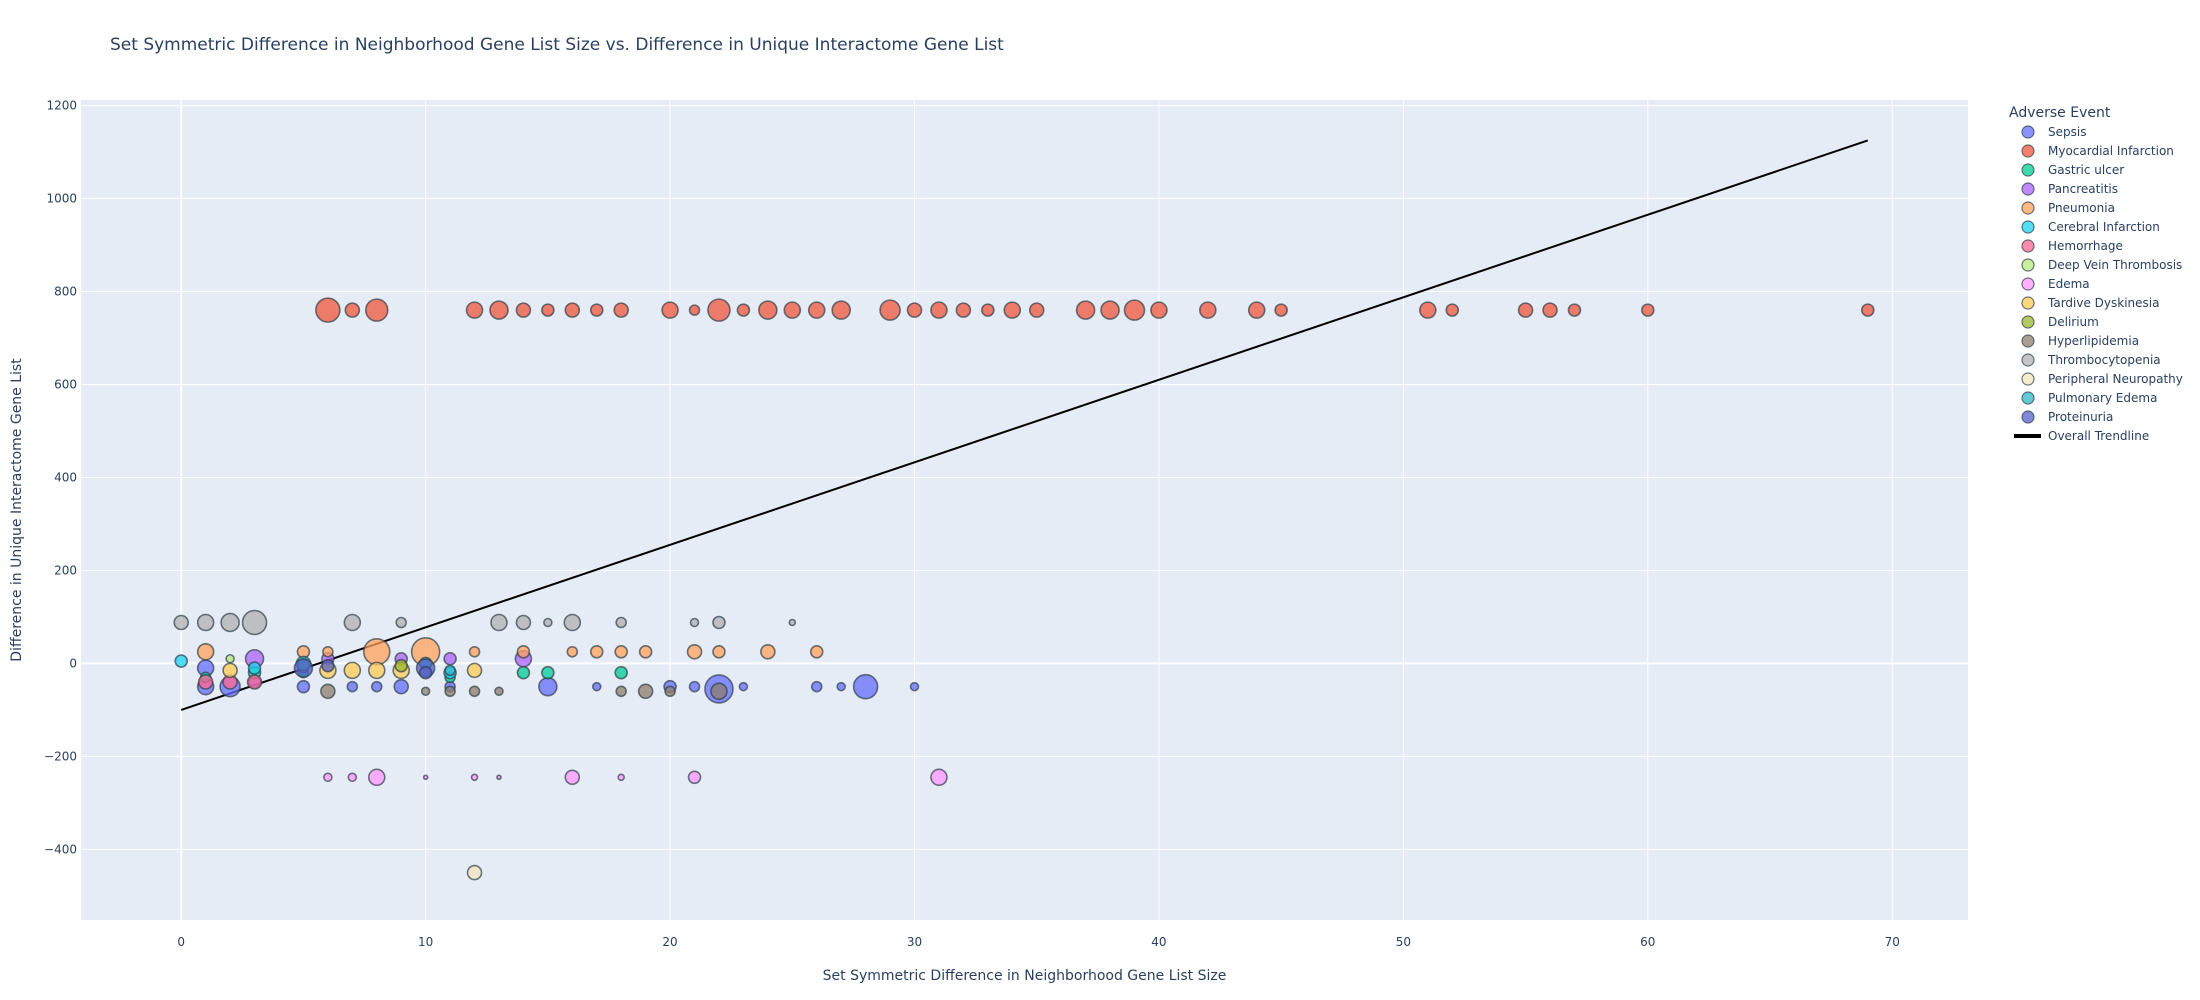 This screenshot has width=2200, height=1000. I want to click on legend-item-proteinuria: Proteinuria, so click(2067, 417).